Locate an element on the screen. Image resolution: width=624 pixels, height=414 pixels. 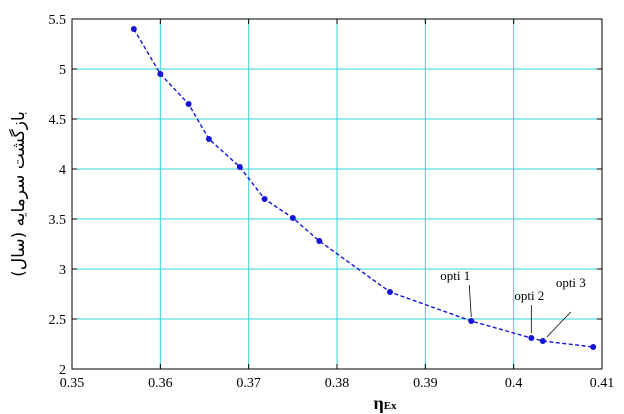
x-tick-label: 0.38 is located at coordinates (337, 383).